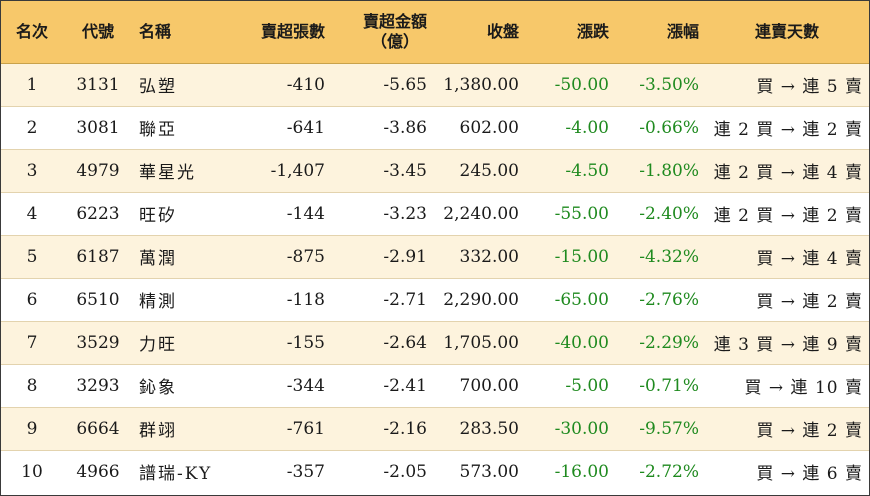 The image size is (870, 496). What do you see at coordinates (181, 128) in the screenshot?
I see `cell-name: 聯亞` at bounding box center [181, 128].